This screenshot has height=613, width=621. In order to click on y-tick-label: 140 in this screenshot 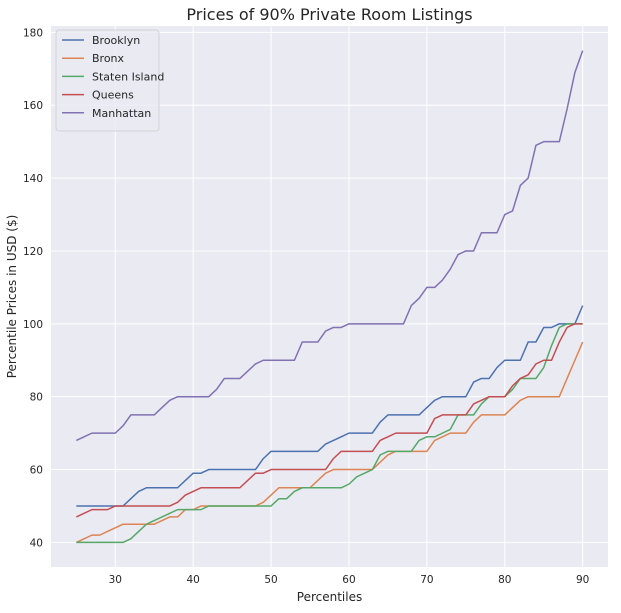, I will do `click(33, 179)`.